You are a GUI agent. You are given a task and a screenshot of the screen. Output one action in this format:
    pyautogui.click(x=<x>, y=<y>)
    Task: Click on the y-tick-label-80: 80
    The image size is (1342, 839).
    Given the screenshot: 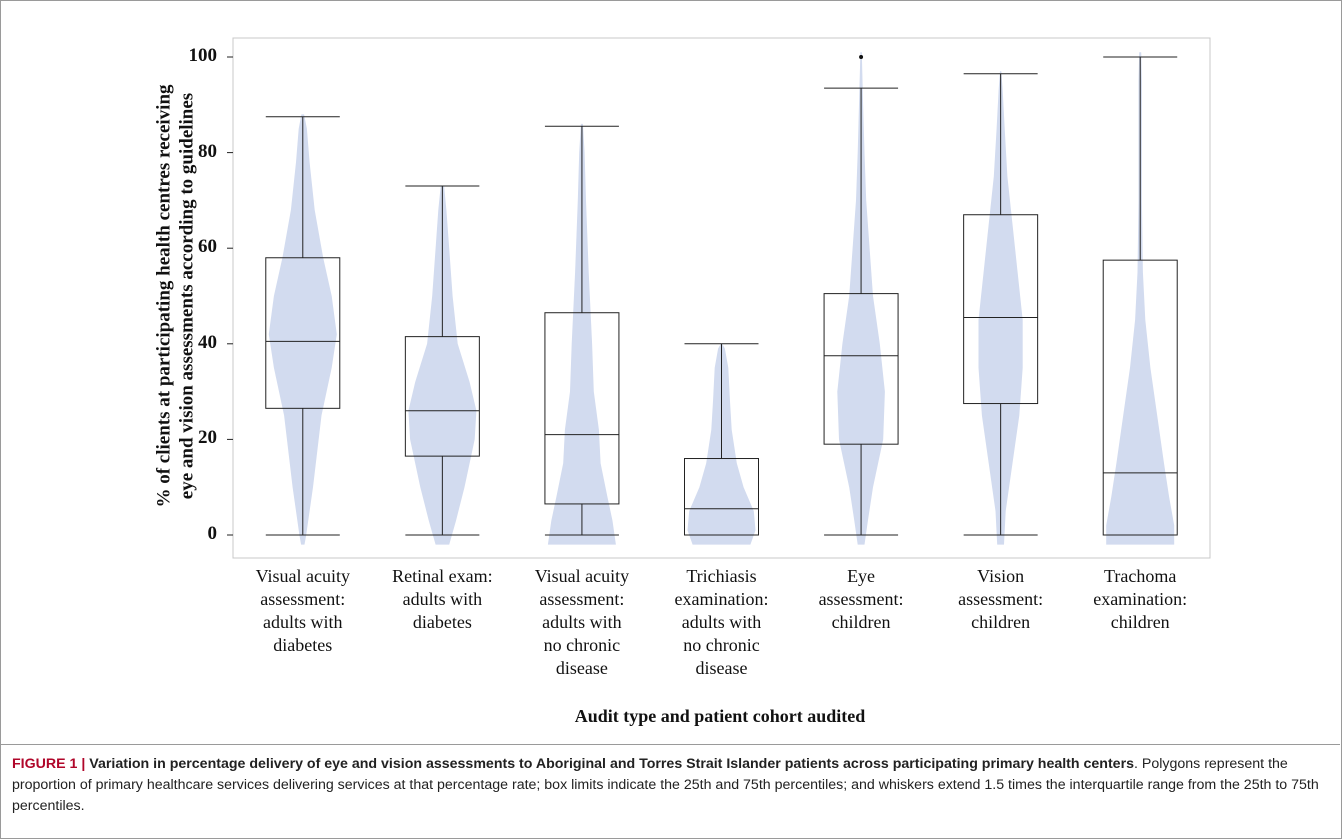 What is the action you would take?
    pyautogui.click(x=207, y=151)
    